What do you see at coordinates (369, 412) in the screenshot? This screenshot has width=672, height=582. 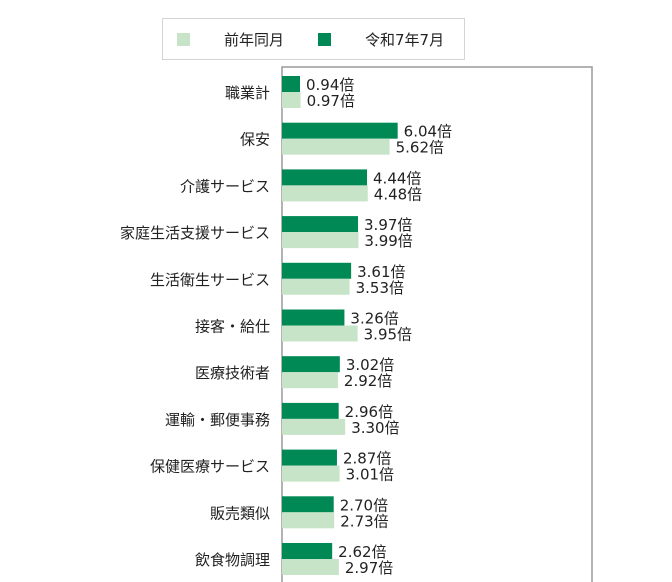 I see `data-label-current: 2.96倍` at bounding box center [369, 412].